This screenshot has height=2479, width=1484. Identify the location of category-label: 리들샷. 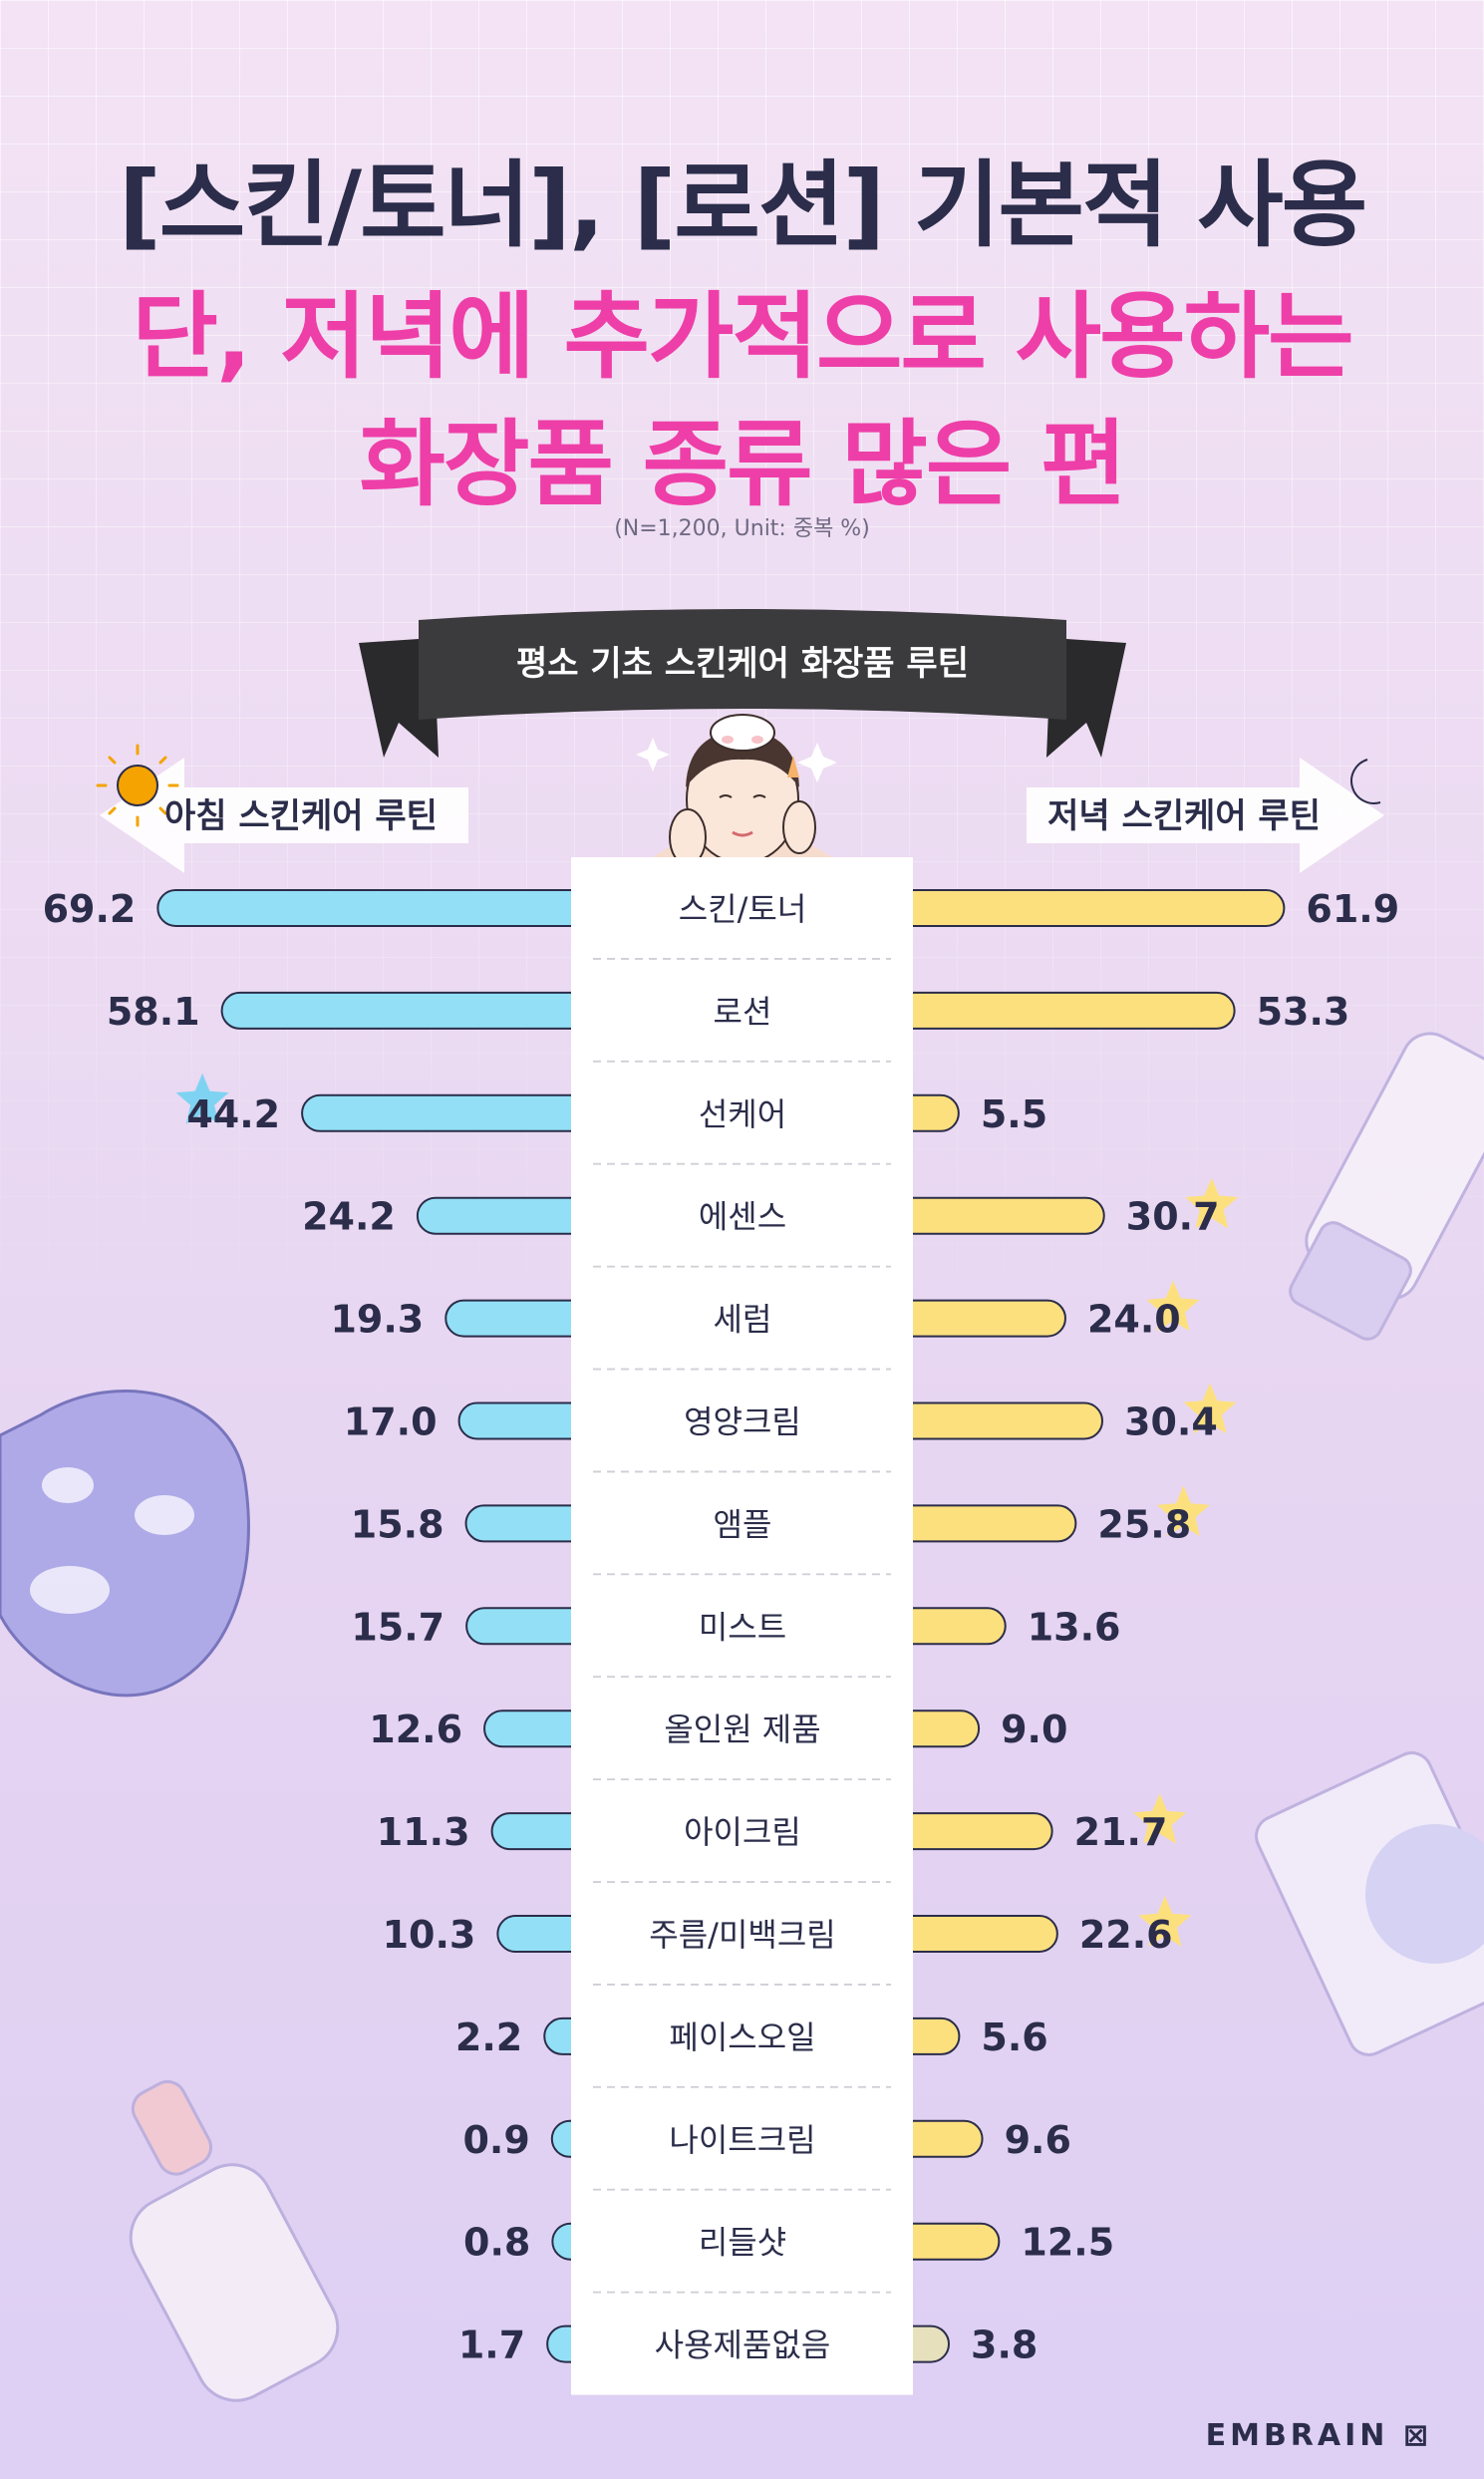
(742, 2243).